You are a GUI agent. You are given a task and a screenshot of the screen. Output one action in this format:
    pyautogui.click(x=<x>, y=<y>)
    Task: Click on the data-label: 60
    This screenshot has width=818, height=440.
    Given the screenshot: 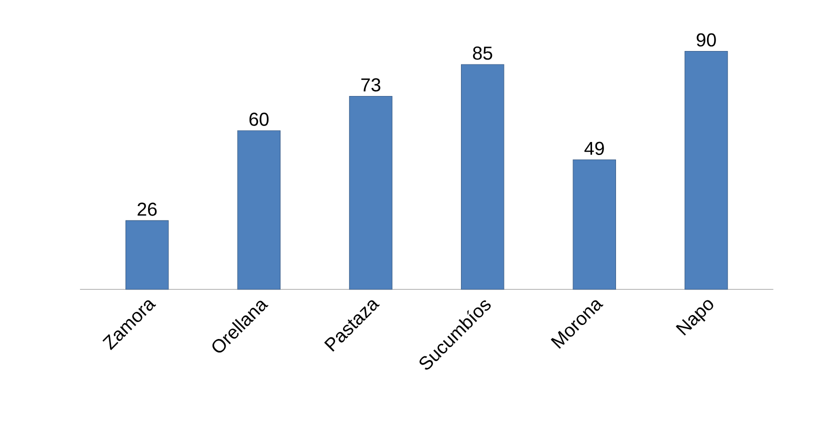 What is the action you would take?
    pyautogui.click(x=259, y=119)
    